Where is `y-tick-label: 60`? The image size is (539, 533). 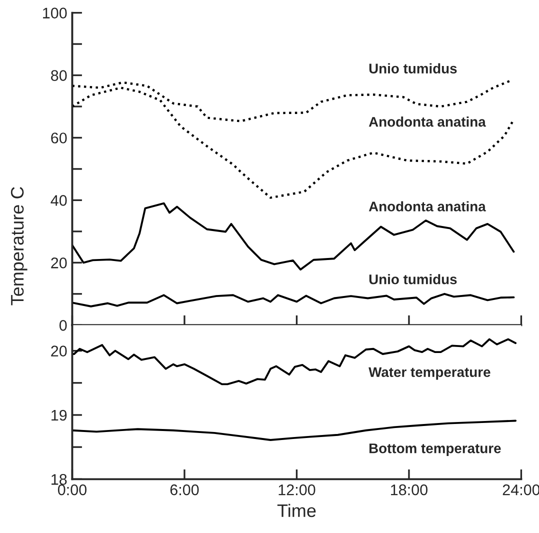 y-tick-label: 60 is located at coordinates (59, 138).